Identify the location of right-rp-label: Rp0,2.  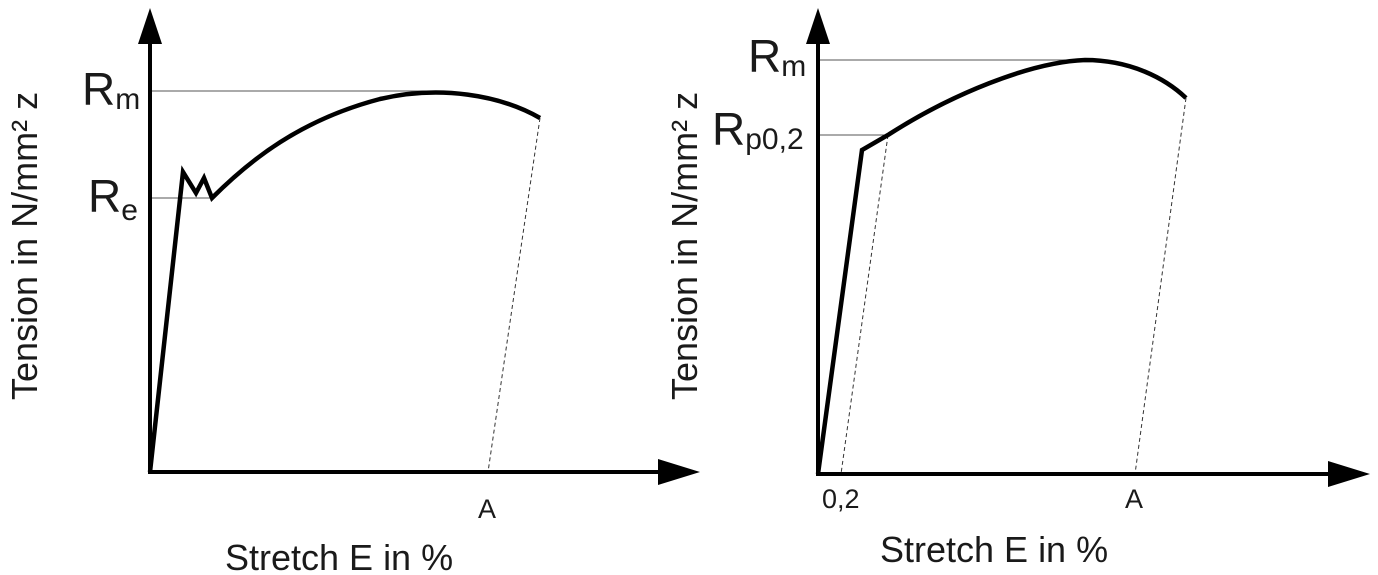
(758, 129).